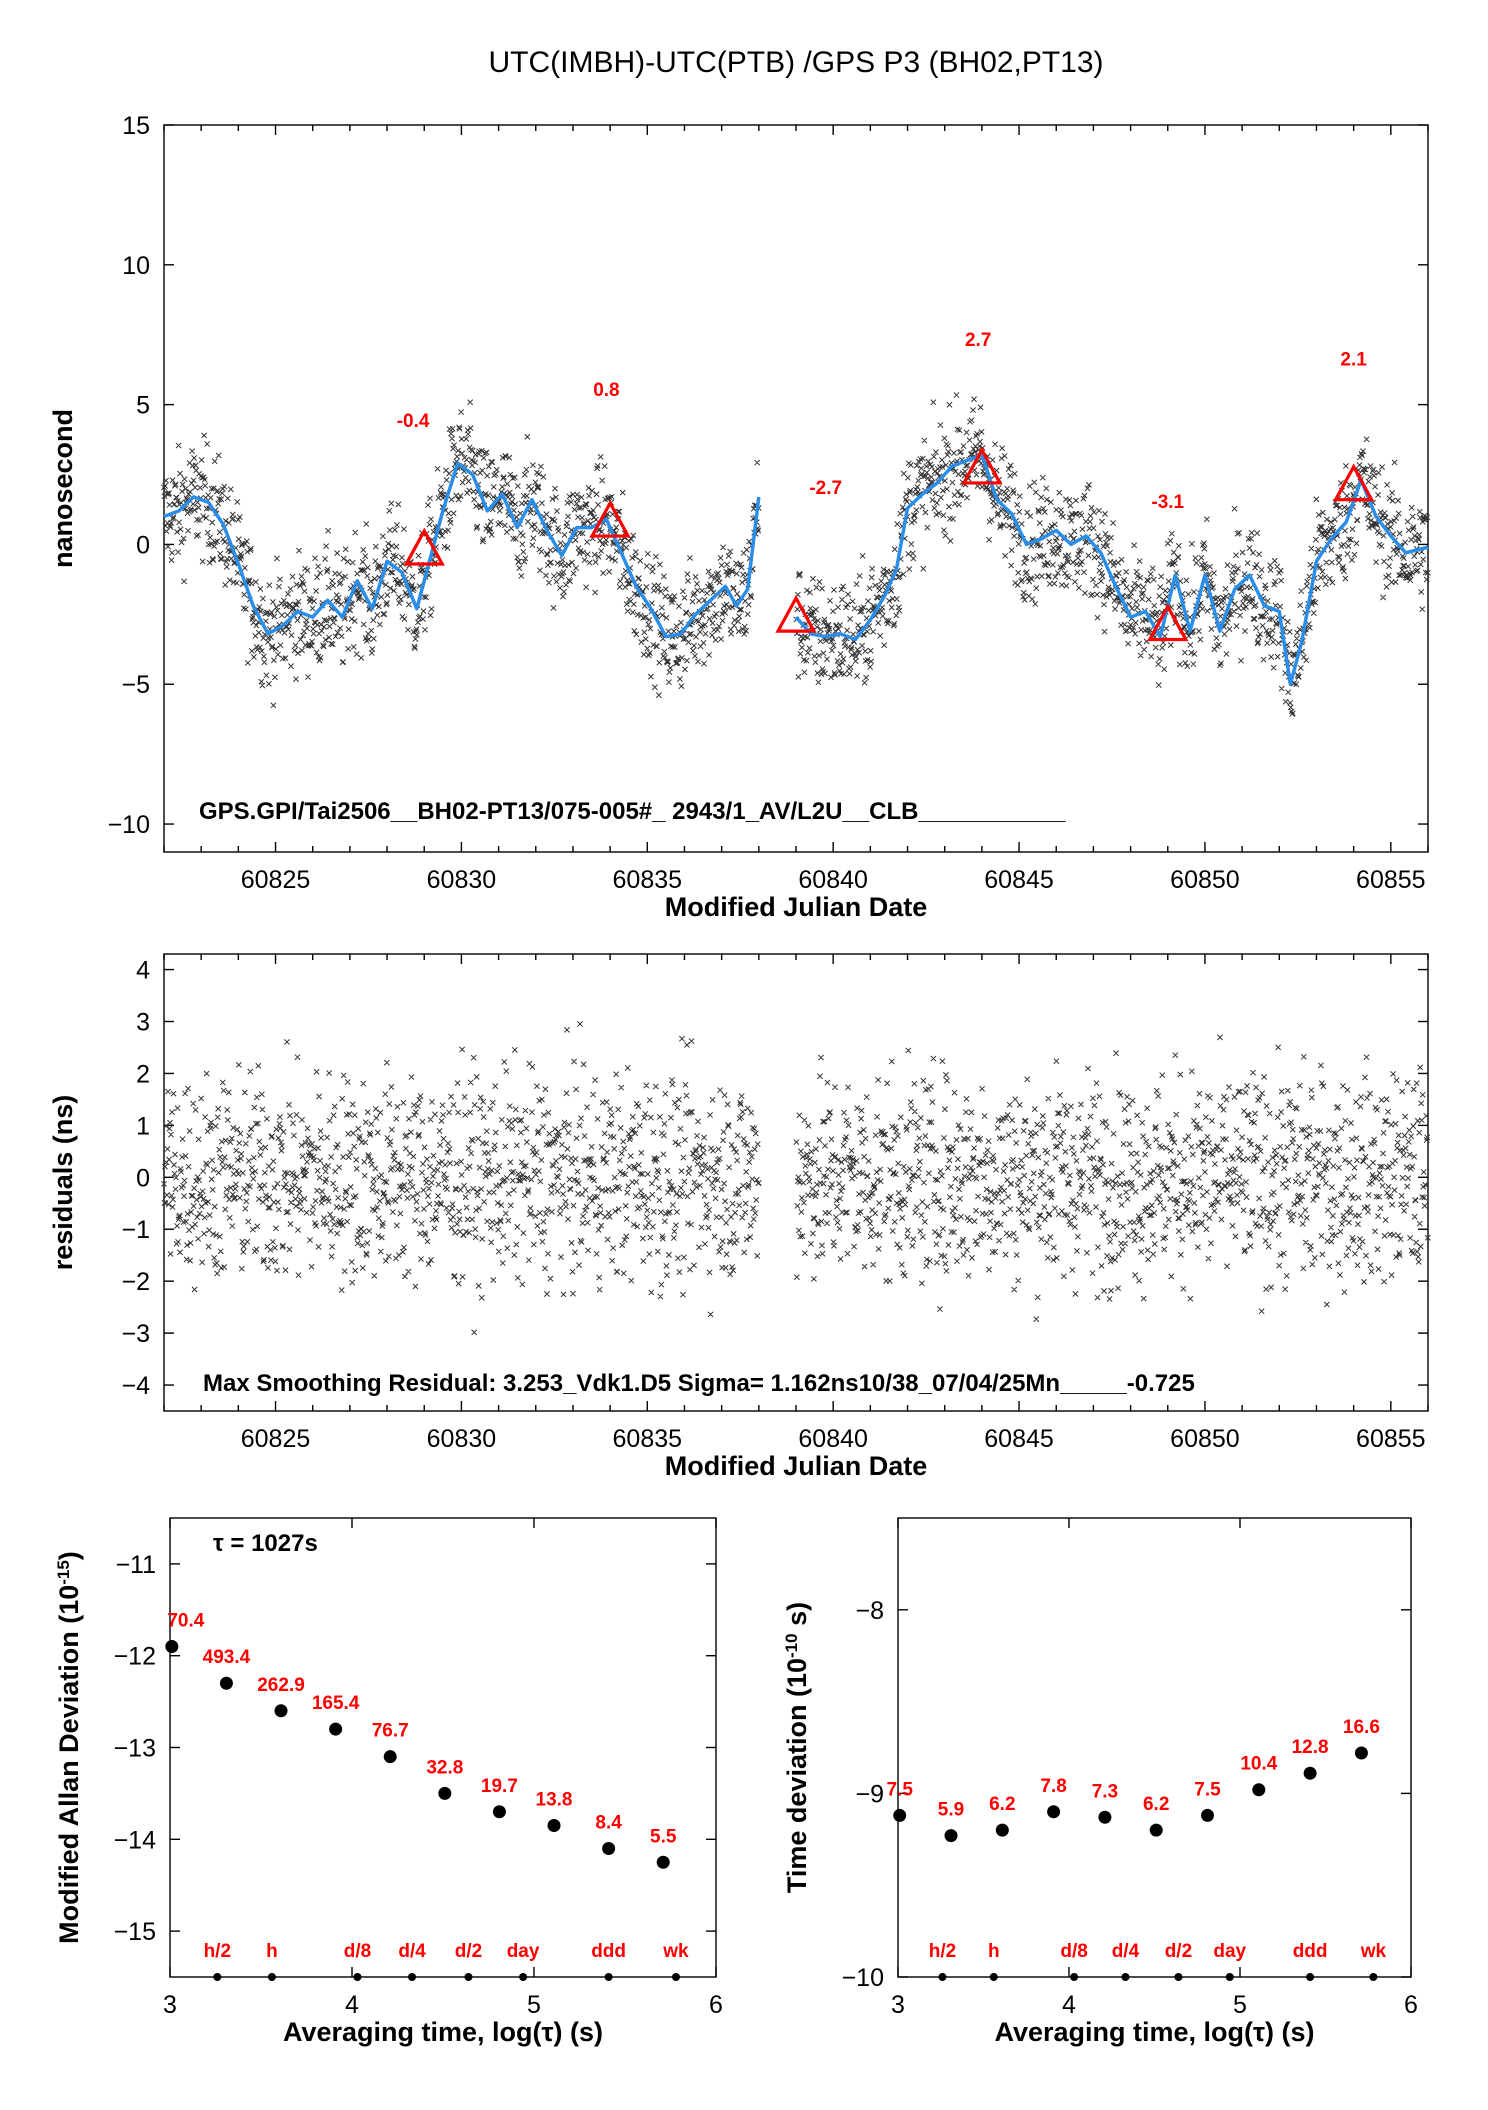  What do you see at coordinates (217, 1951) in the screenshot?
I see `period-mark-label: h/2` at bounding box center [217, 1951].